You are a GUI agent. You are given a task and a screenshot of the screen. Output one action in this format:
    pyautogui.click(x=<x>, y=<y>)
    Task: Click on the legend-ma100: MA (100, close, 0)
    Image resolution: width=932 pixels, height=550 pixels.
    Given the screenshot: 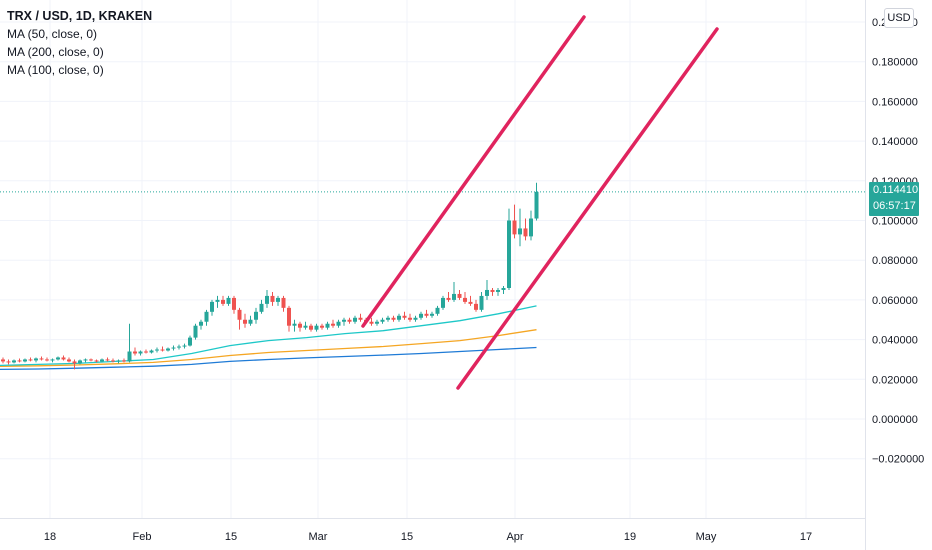 What is the action you would take?
    pyautogui.click(x=55, y=70)
    